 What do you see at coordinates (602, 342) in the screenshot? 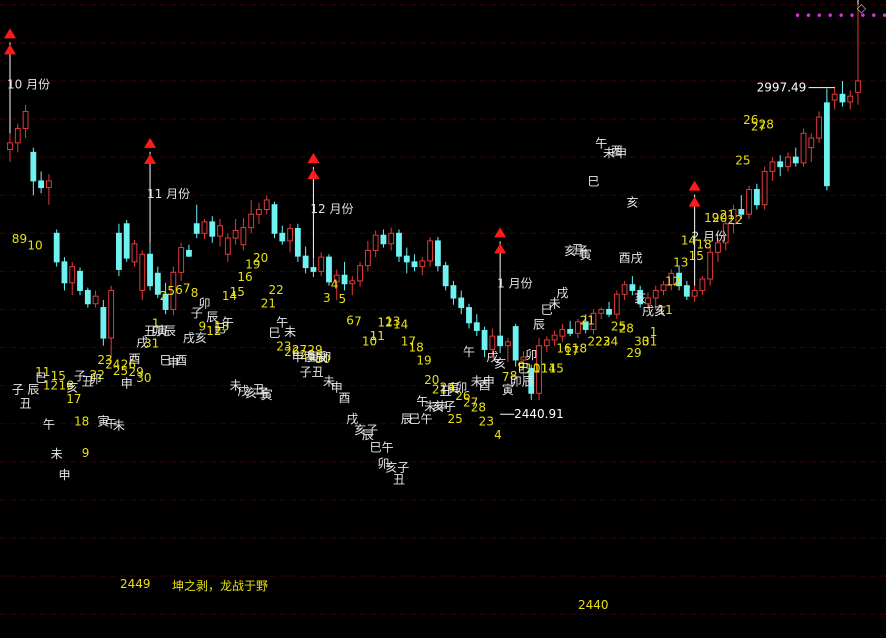
I see `day-label: 23` at bounding box center [602, 342].